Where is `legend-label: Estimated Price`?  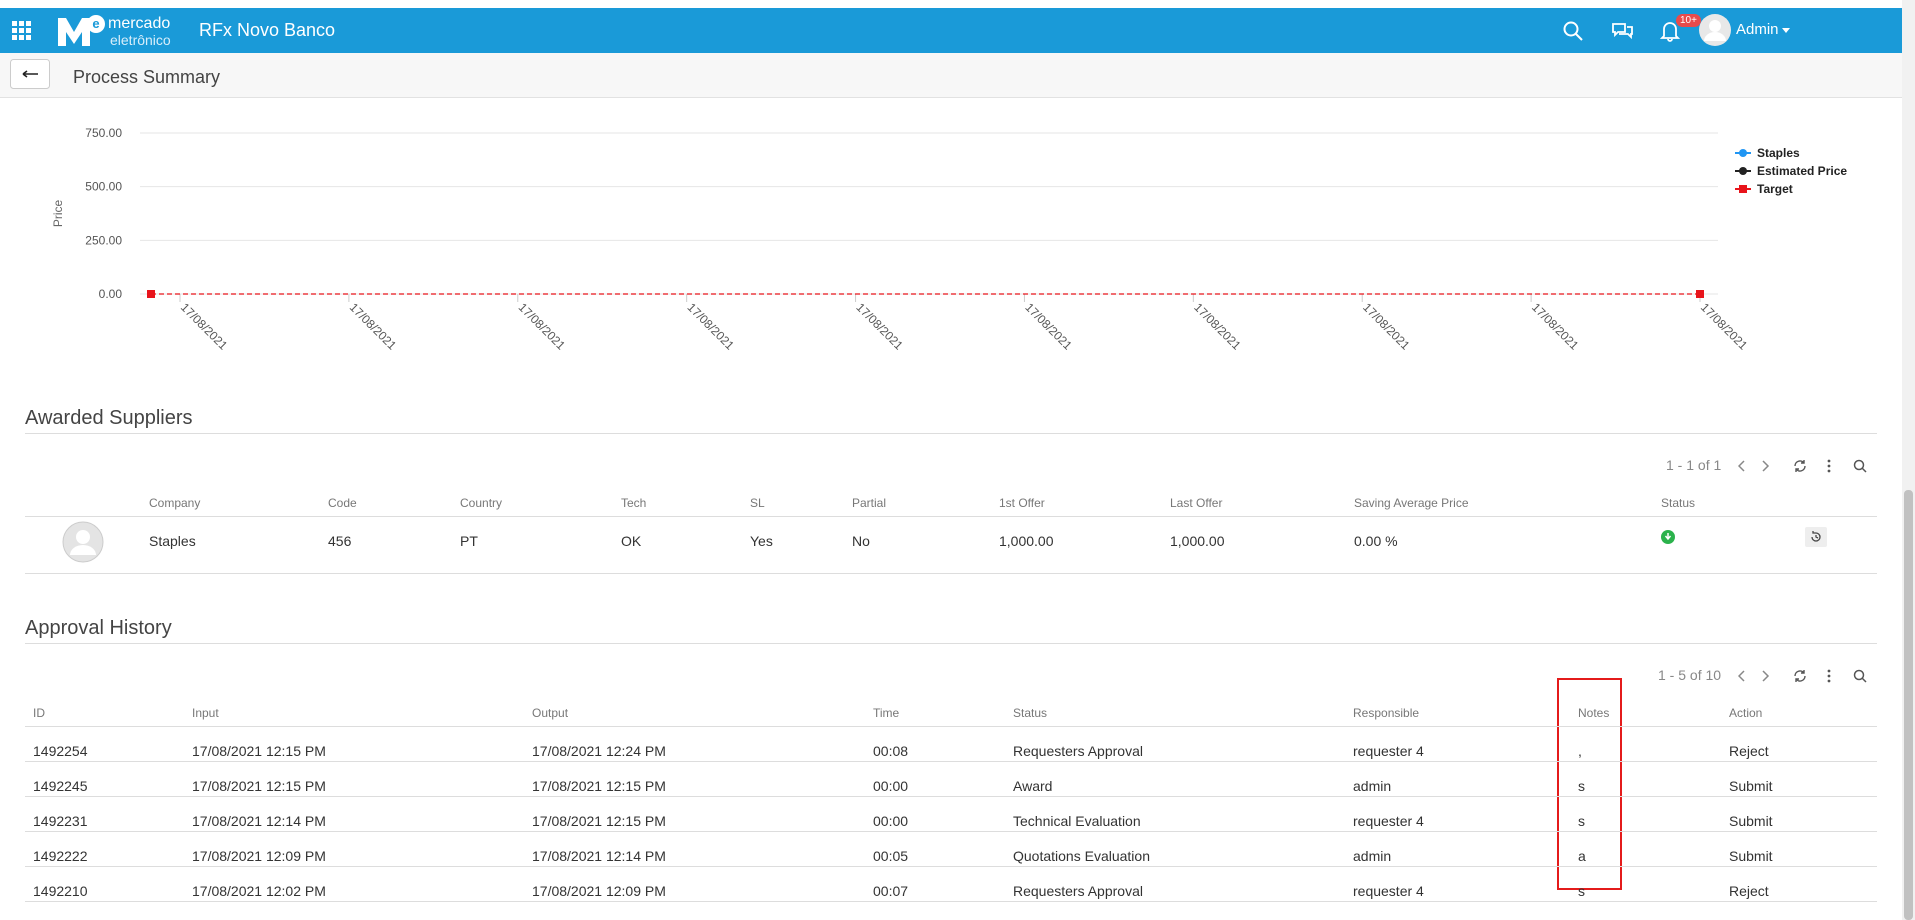
legend-label: Estimated Price is located at coordinates (1802, 171).